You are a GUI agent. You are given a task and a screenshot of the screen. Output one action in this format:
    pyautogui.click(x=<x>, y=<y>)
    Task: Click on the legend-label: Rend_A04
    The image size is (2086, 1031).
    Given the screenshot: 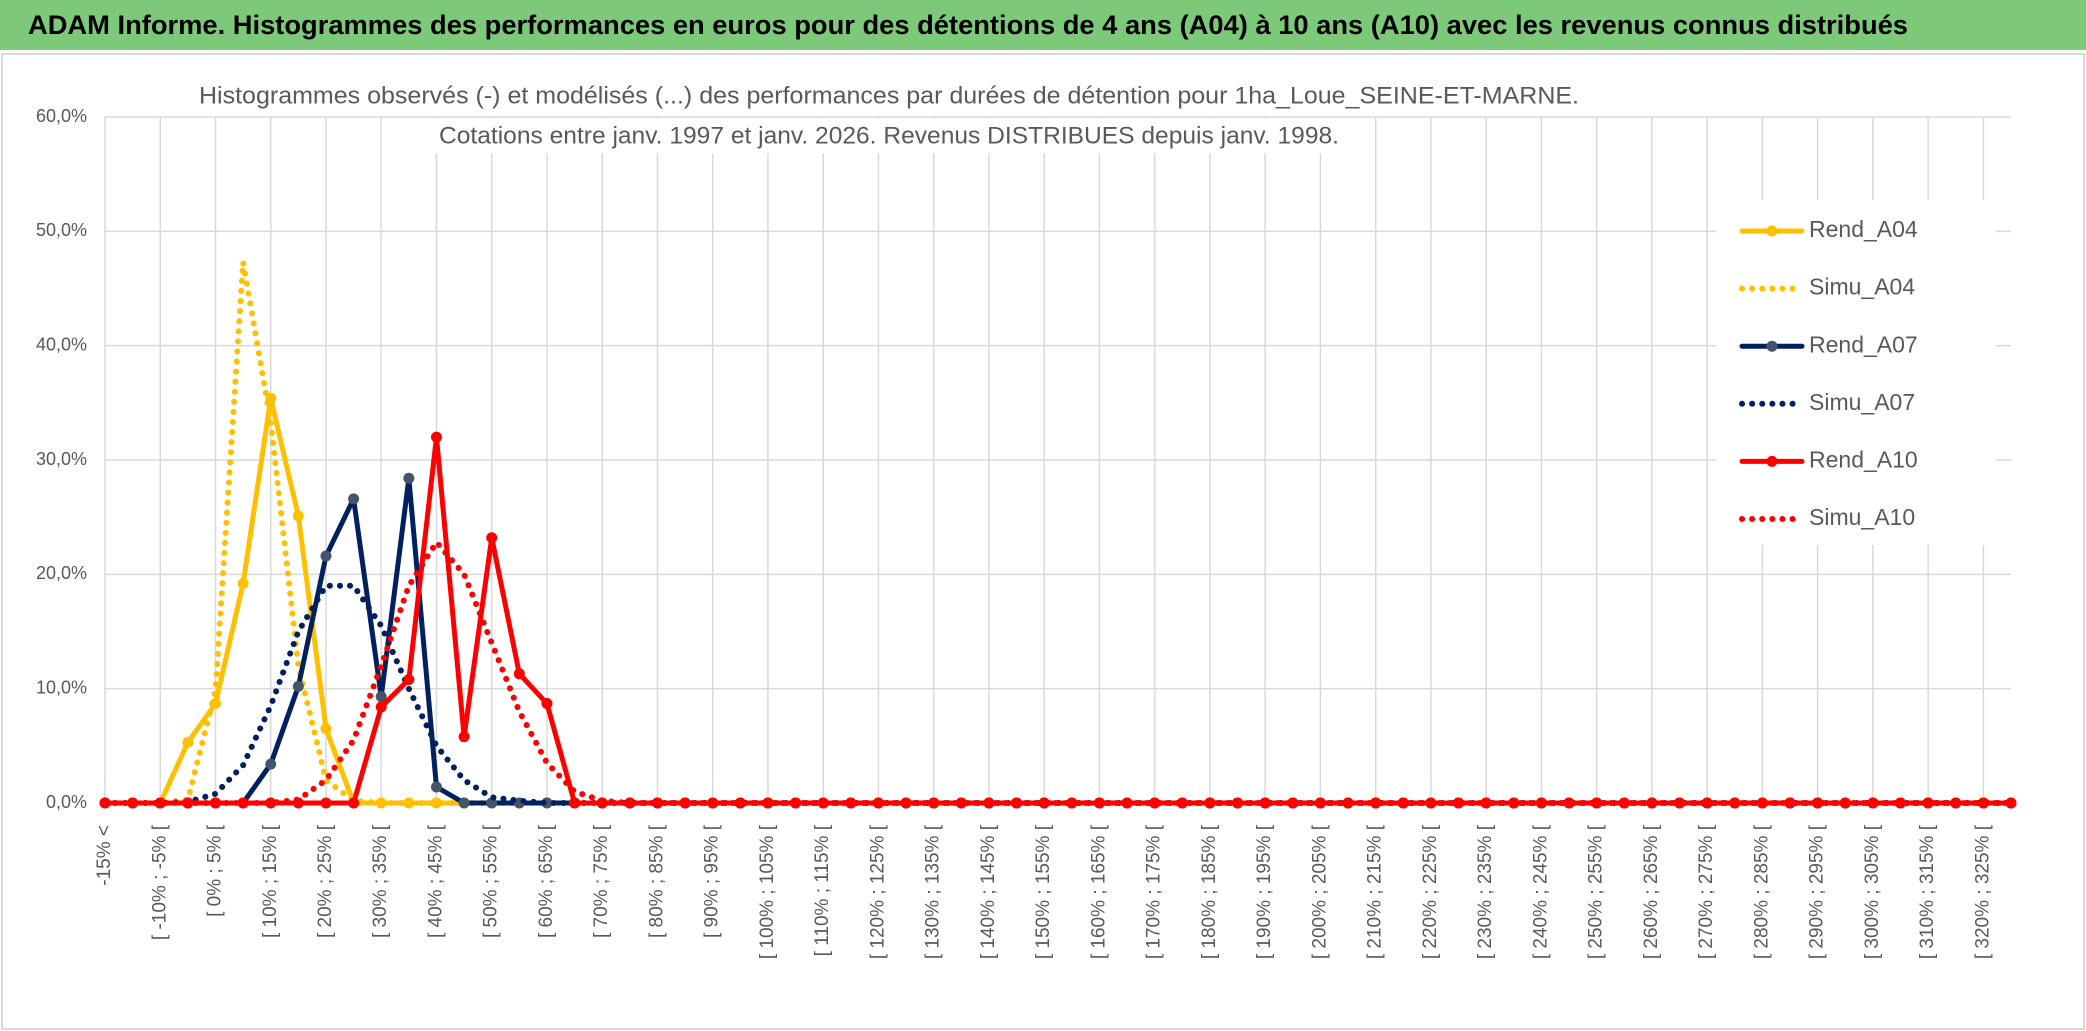 What is the action you would take?
    pyautogui.click(x=1863, y=229)
    